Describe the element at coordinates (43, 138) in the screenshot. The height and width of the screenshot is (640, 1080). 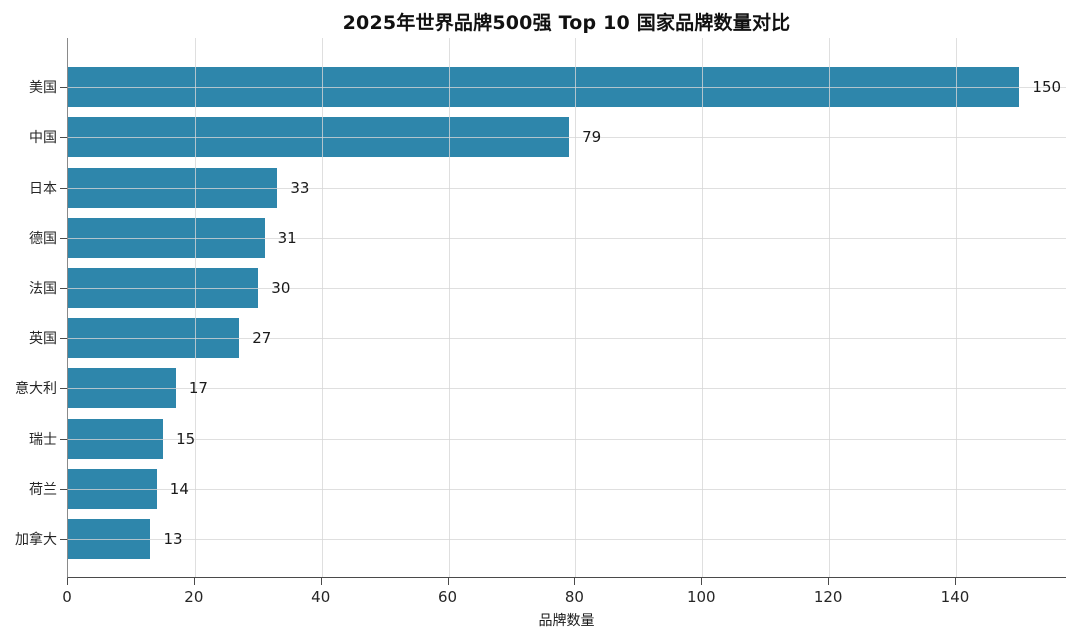
I see `ytick-label-中国: 中国` at that location.